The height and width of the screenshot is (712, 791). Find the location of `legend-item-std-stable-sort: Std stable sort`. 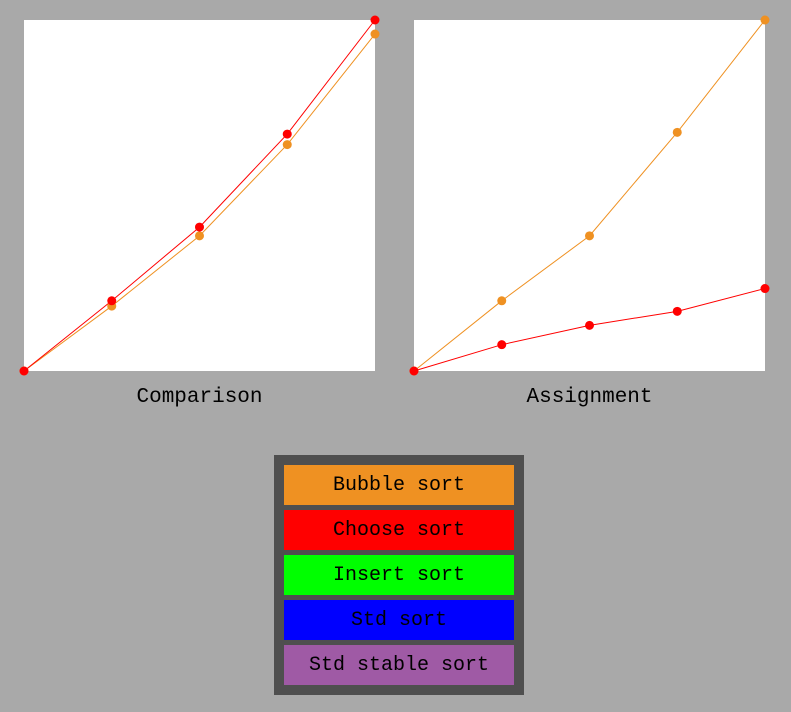

legend-item-std-stable-sort: Std stable sort is located at coordinates (399, 665).